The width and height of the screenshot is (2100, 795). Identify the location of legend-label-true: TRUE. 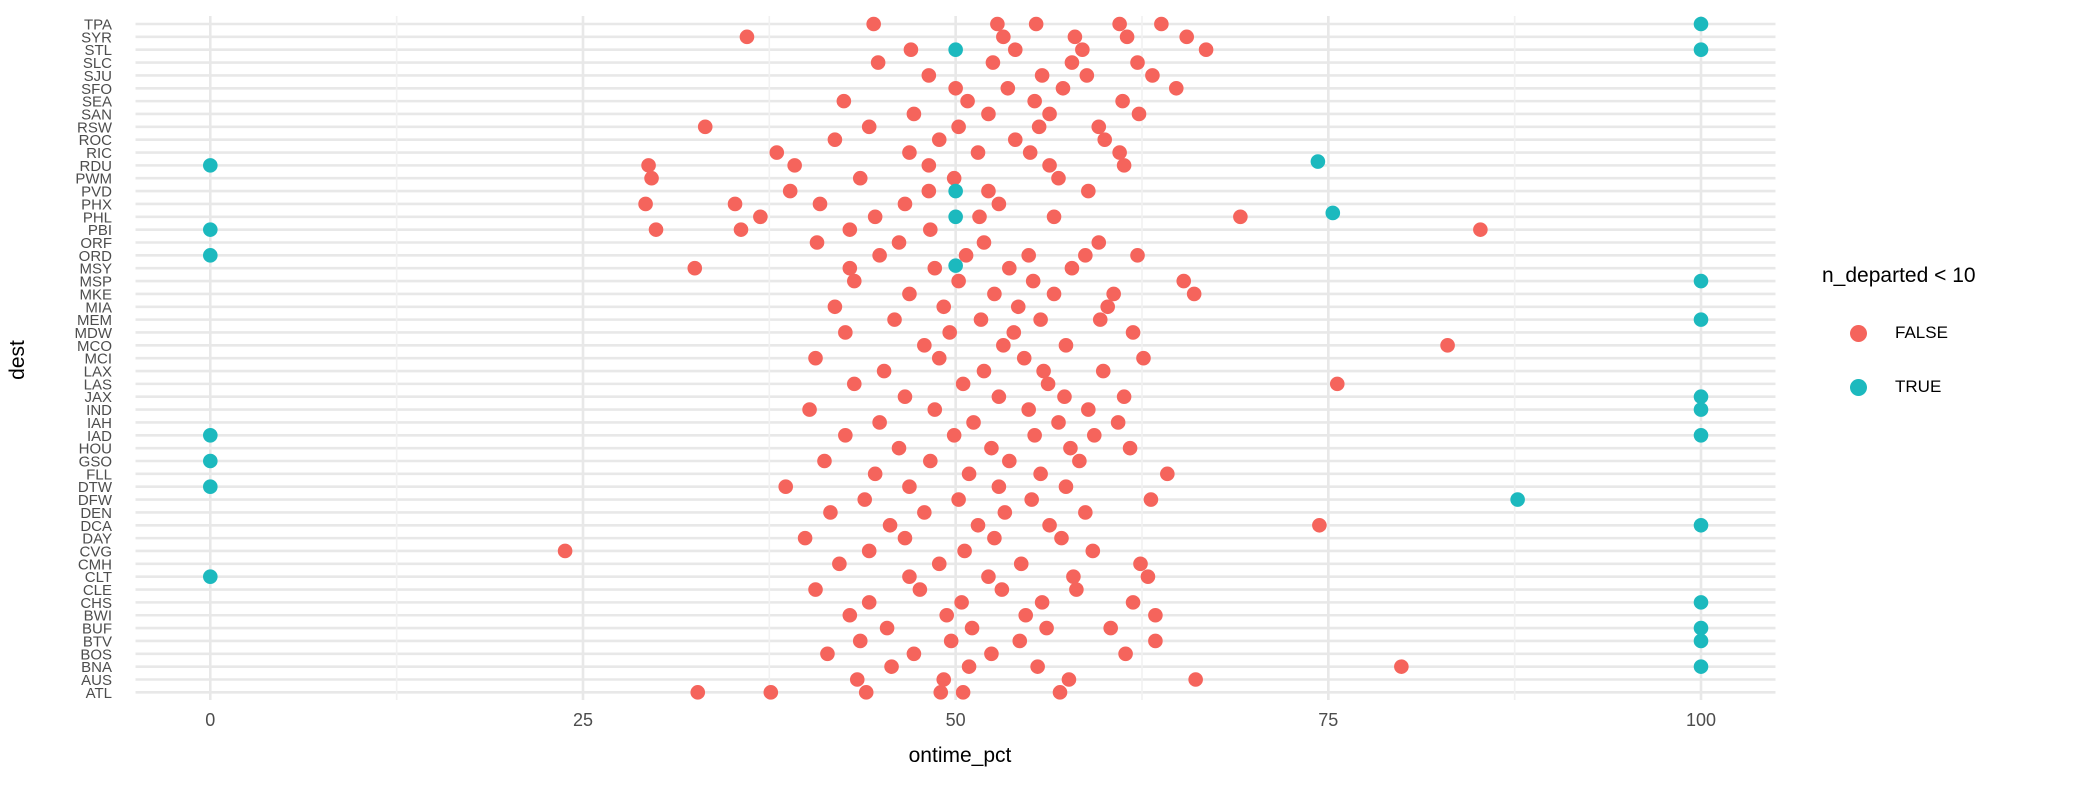
(1918, 386).